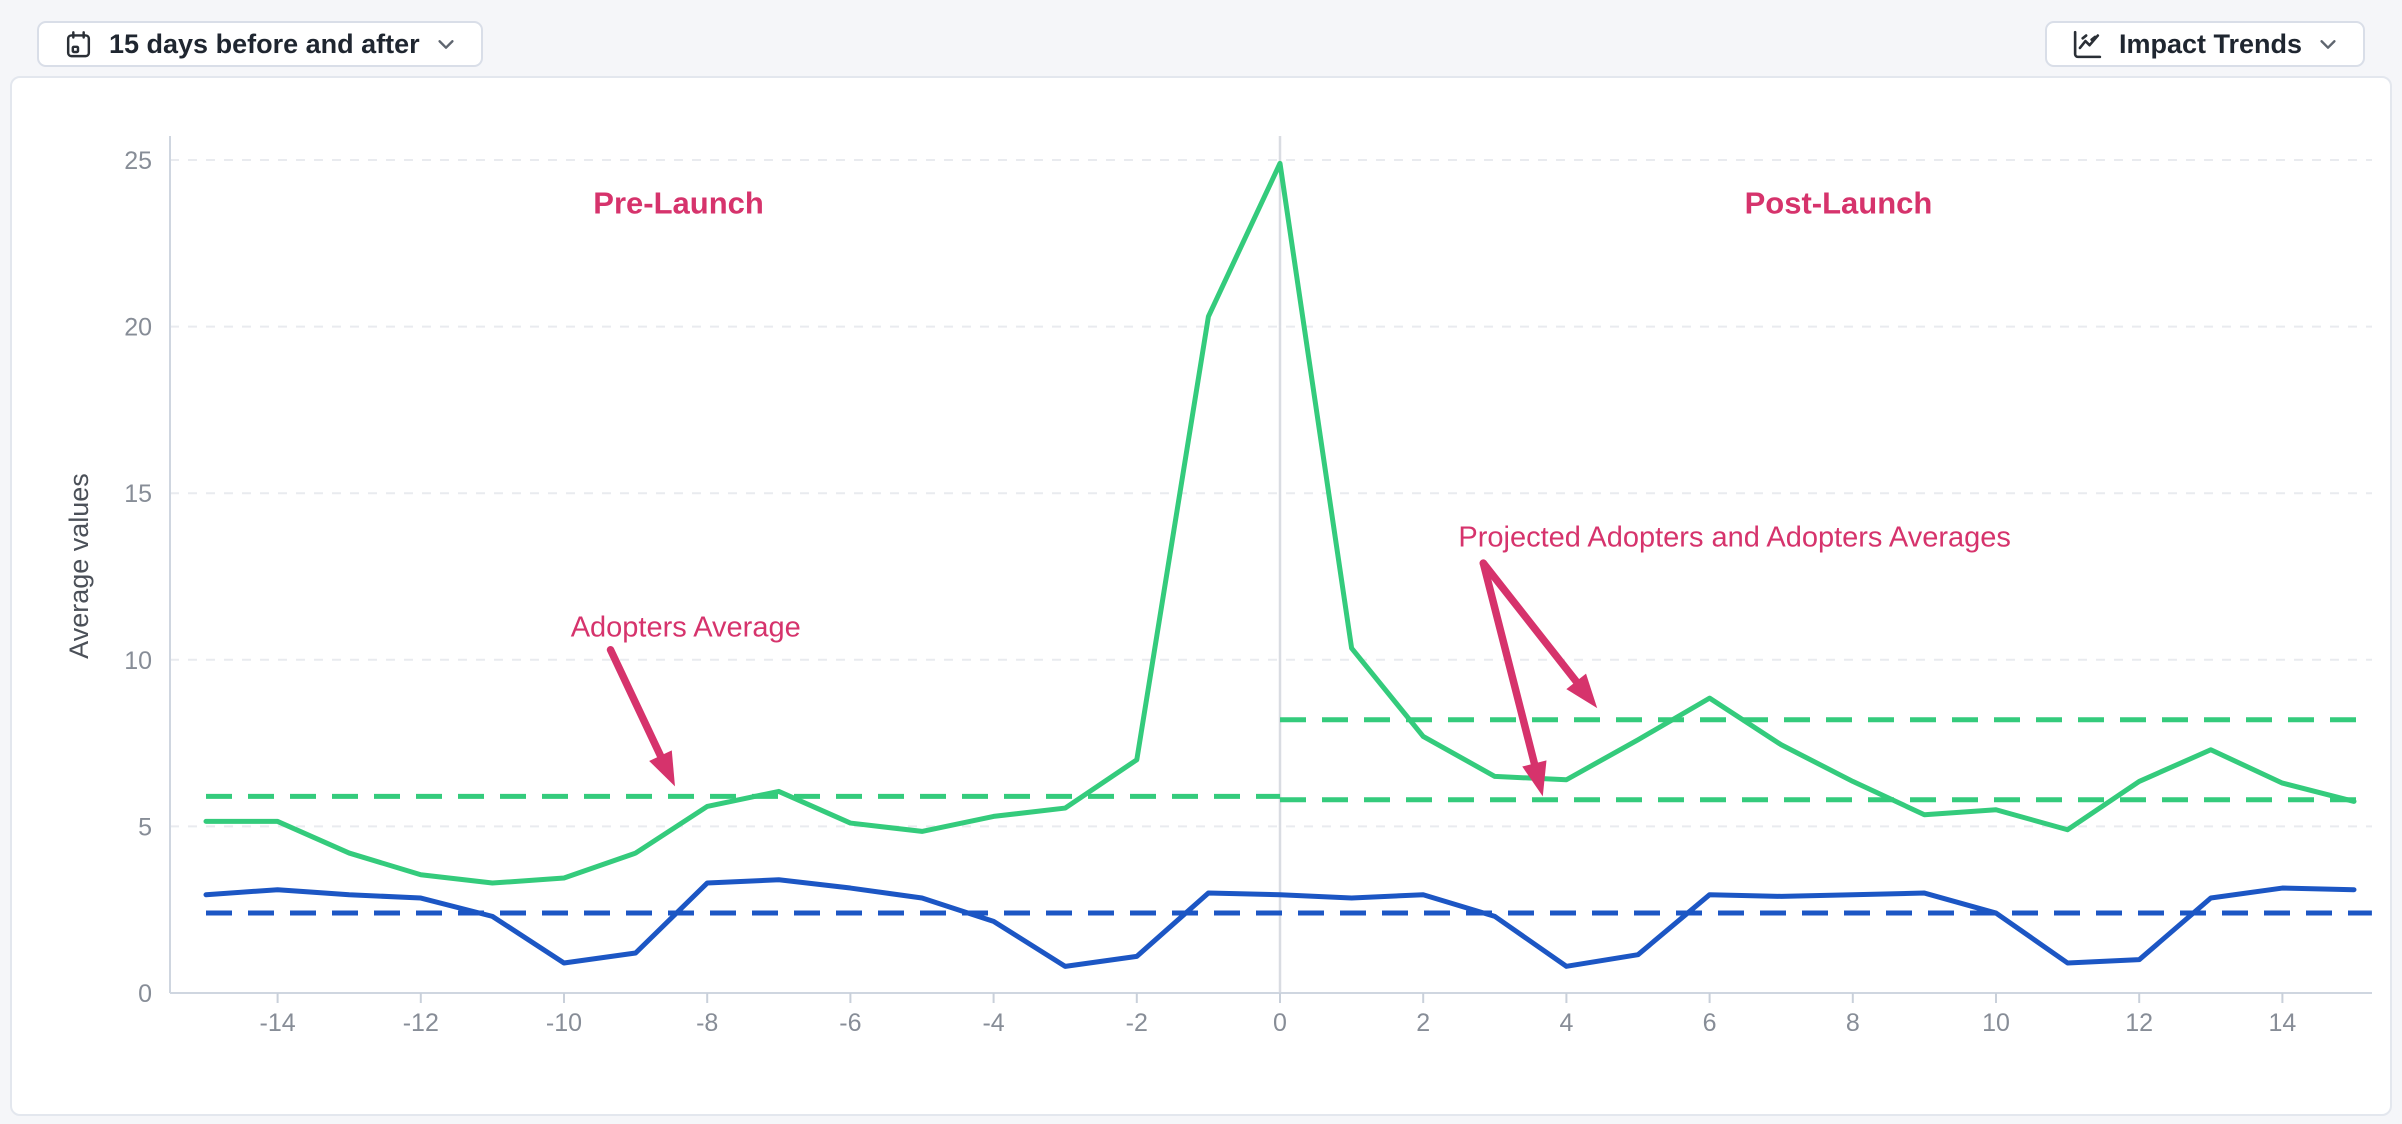 This screenshot has height=1124, width=2402. I want to click on y-tick-labels: 0 5 10 15 20 25, so click(138, 577).